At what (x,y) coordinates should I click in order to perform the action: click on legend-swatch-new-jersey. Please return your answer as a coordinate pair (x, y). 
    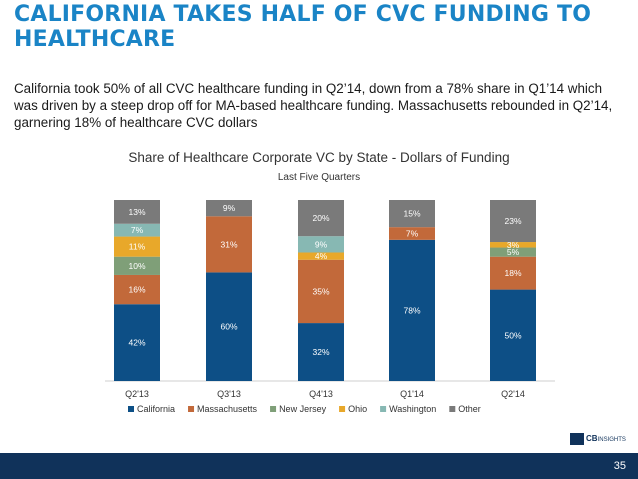
    Looking at the image, I should click on (273, 409).